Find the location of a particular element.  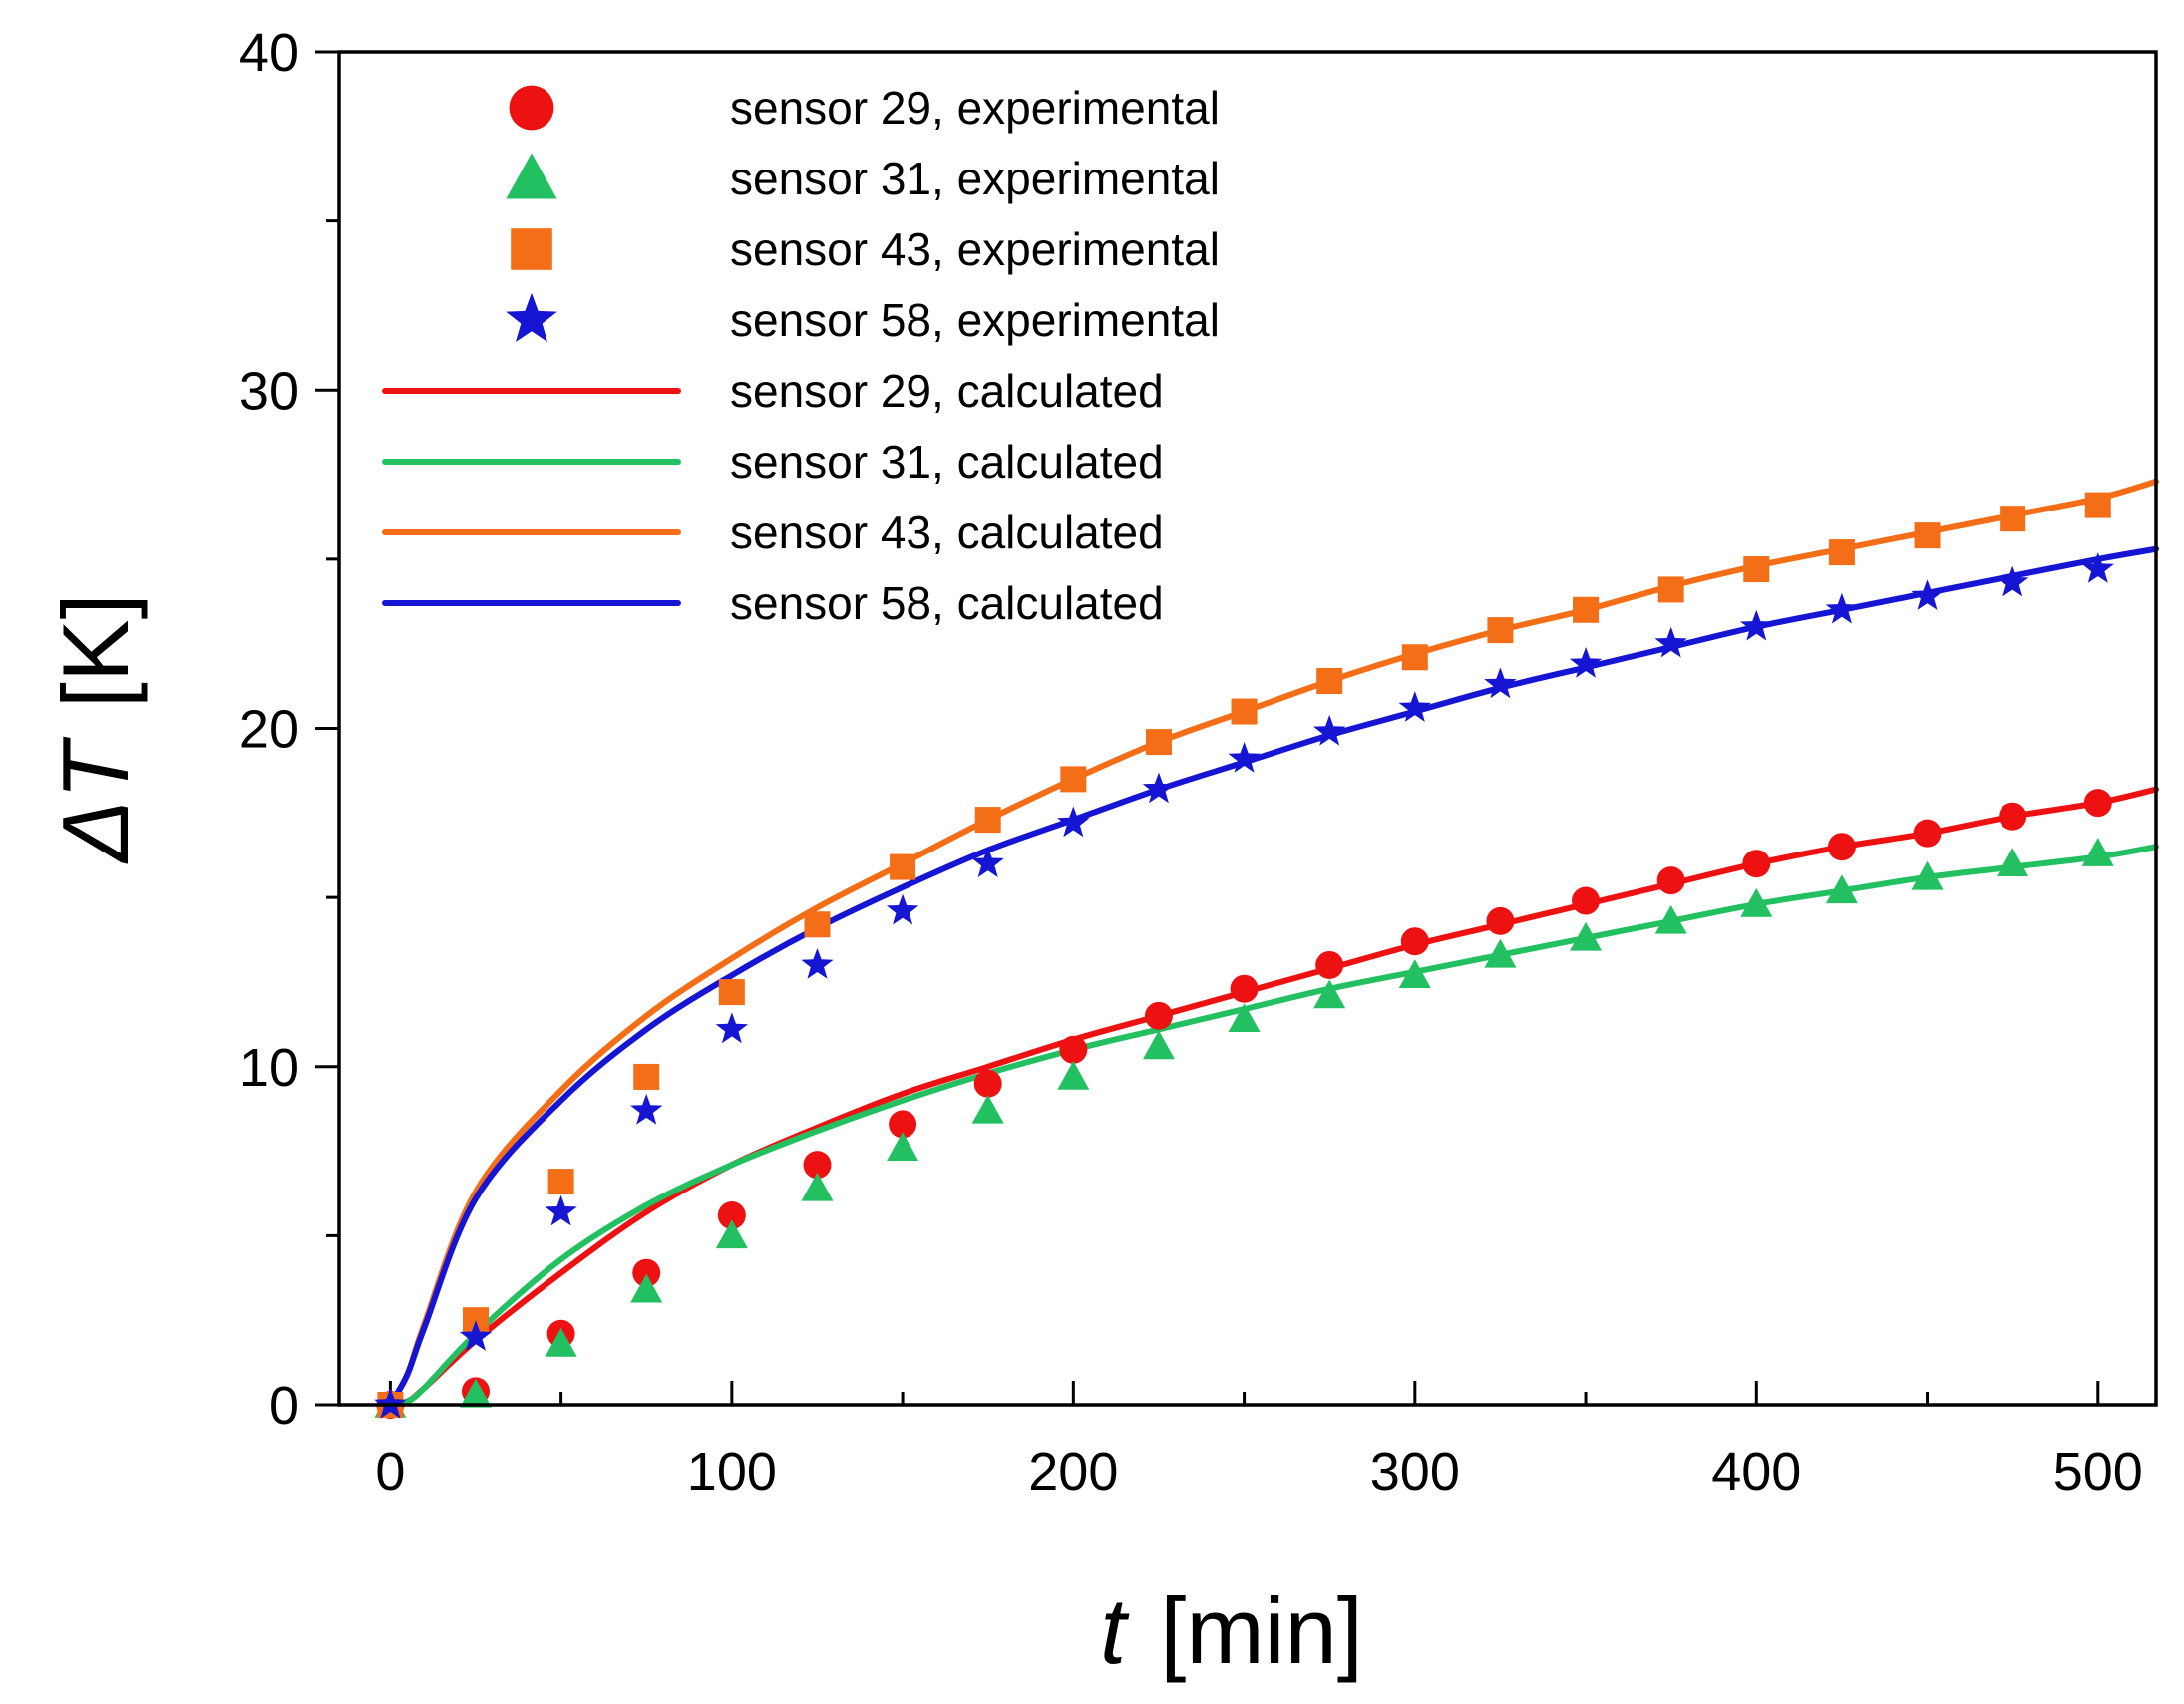

legend-label: sensor 29, experimental is located at coordinates (975, 108).